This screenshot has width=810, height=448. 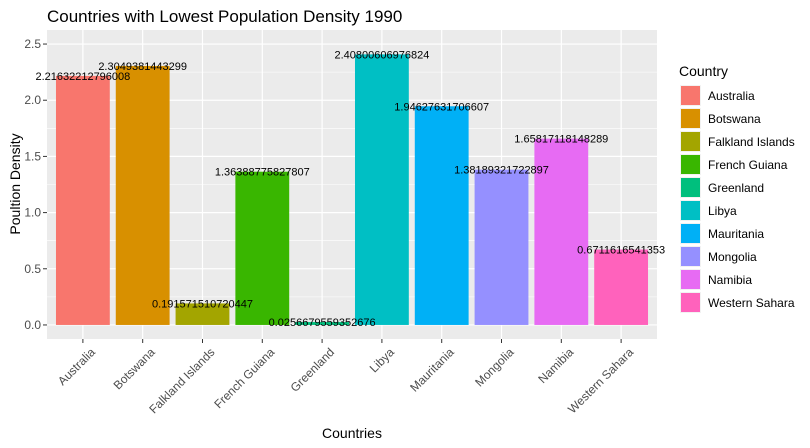 I want to click on legend-label: Western Sahara, so click(x=751, y=303).